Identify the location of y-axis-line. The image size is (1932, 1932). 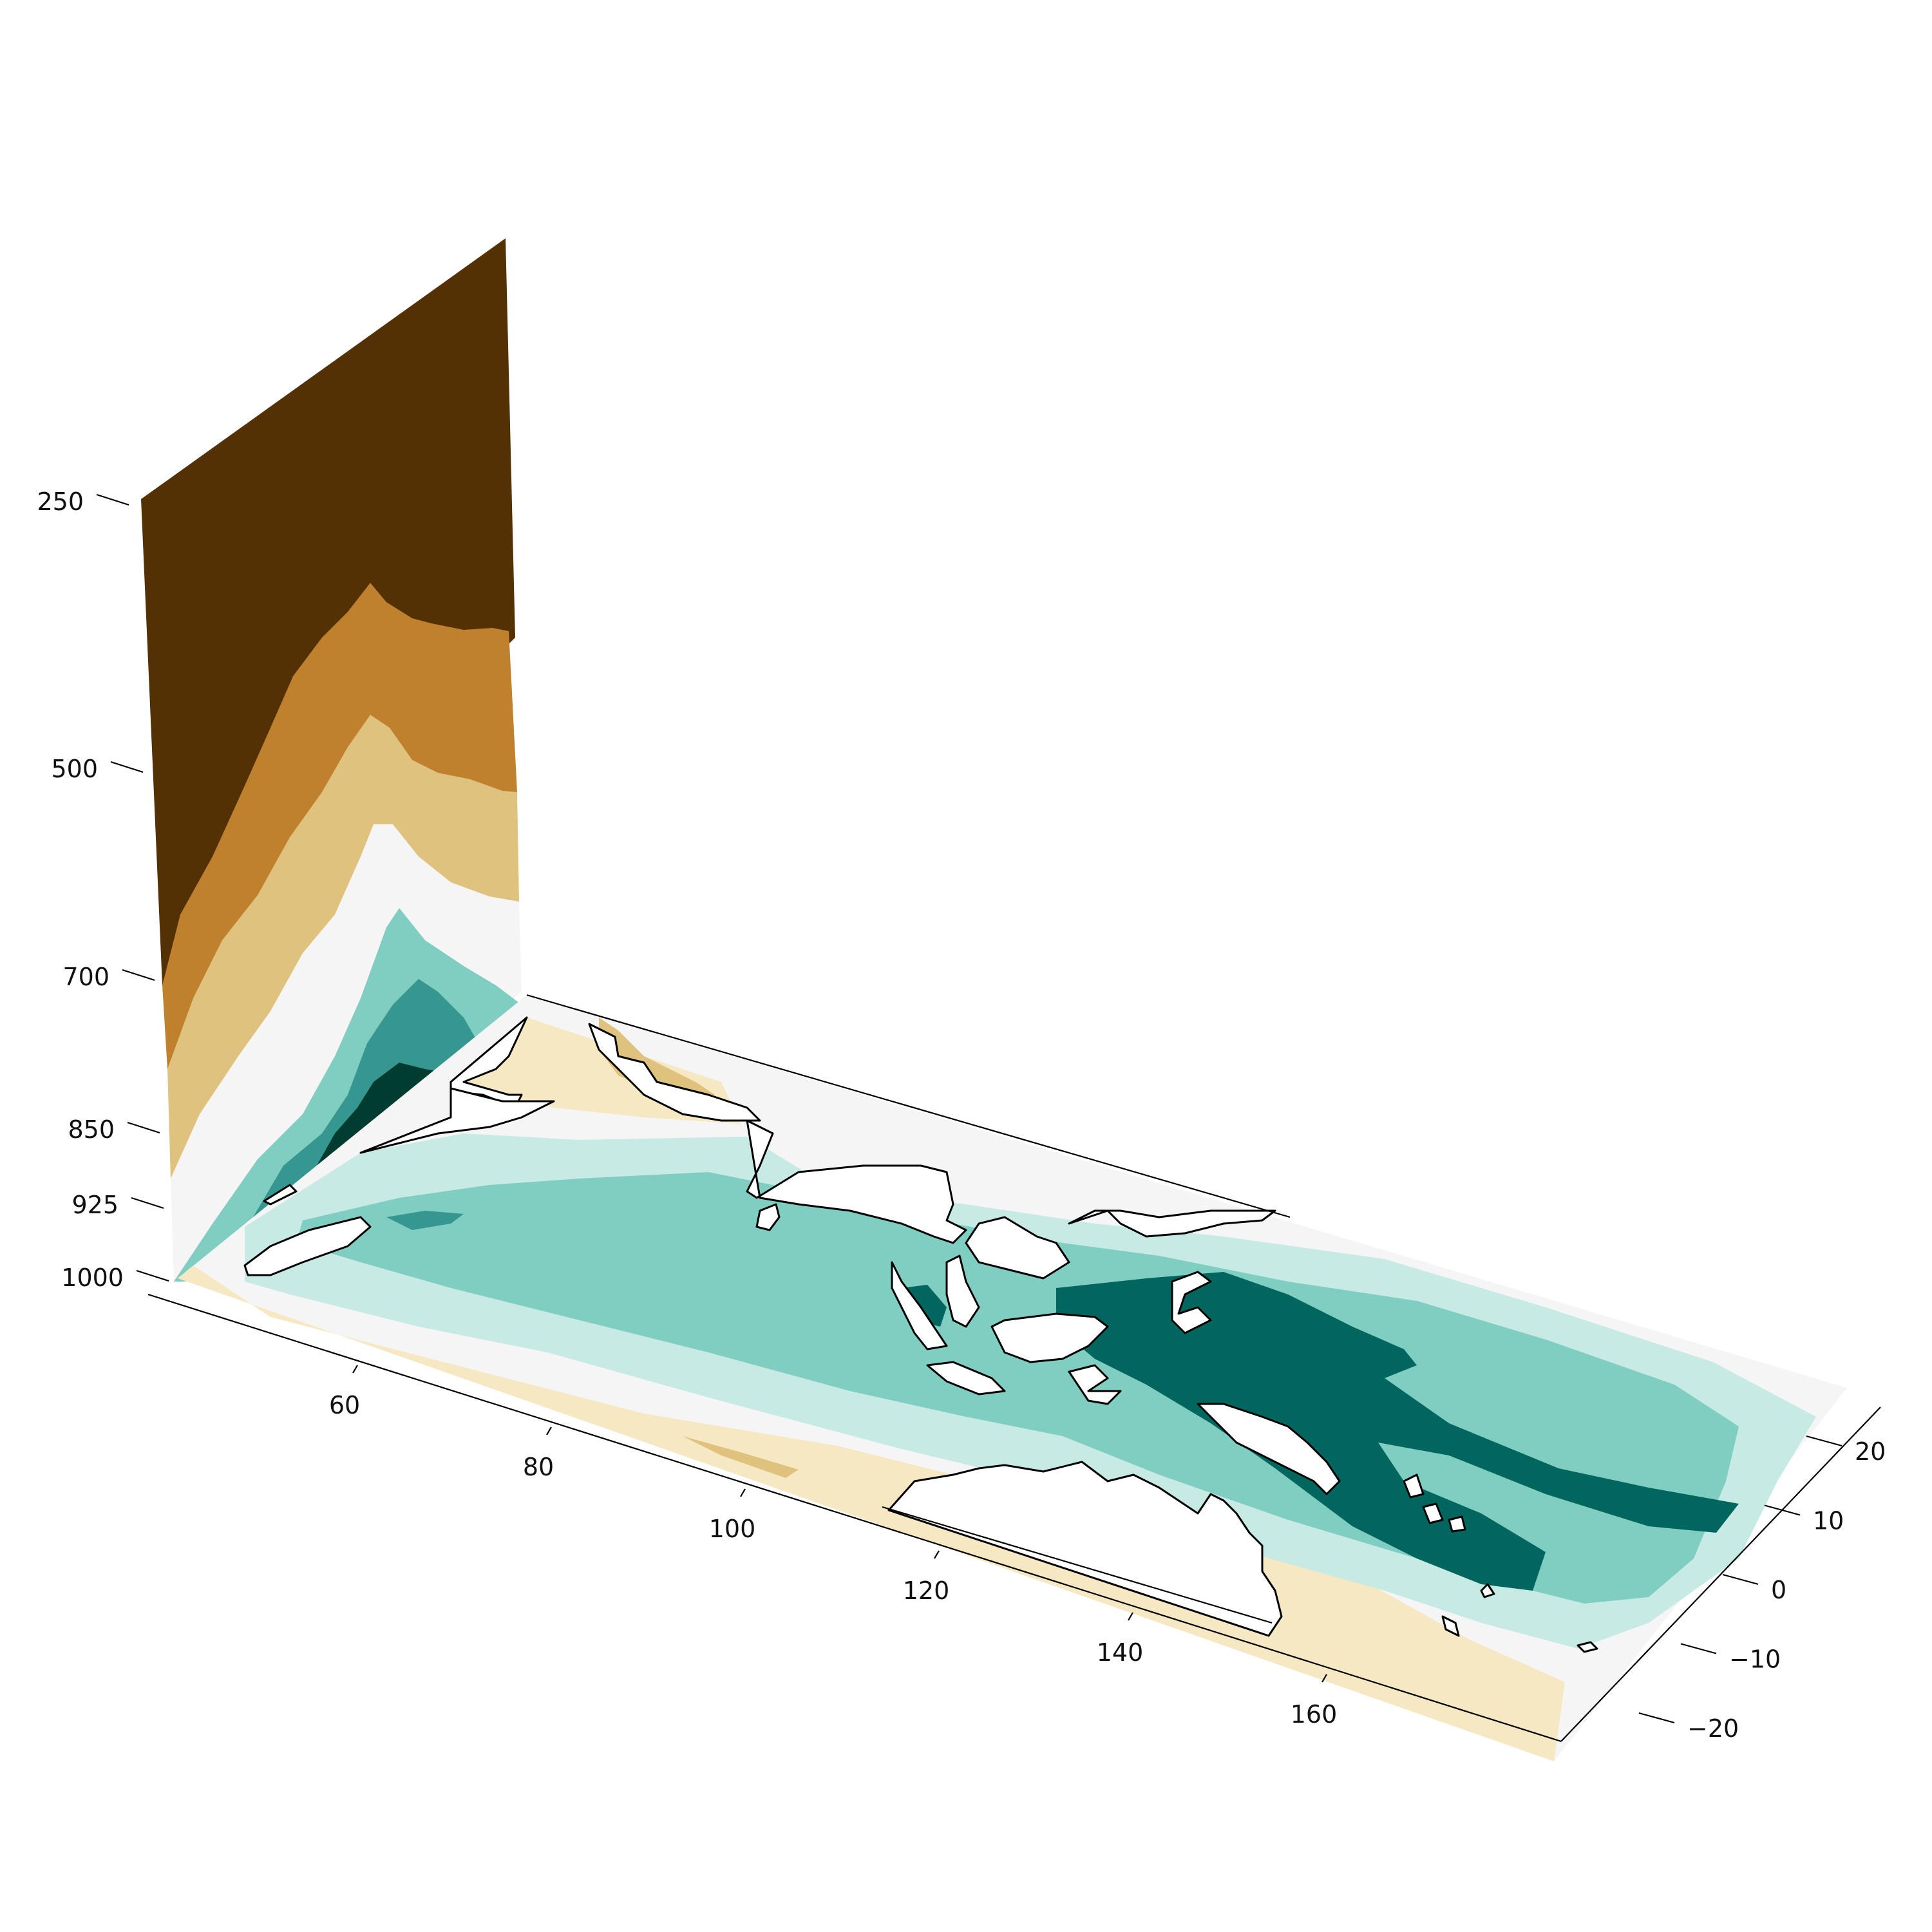
(1721, 1574).